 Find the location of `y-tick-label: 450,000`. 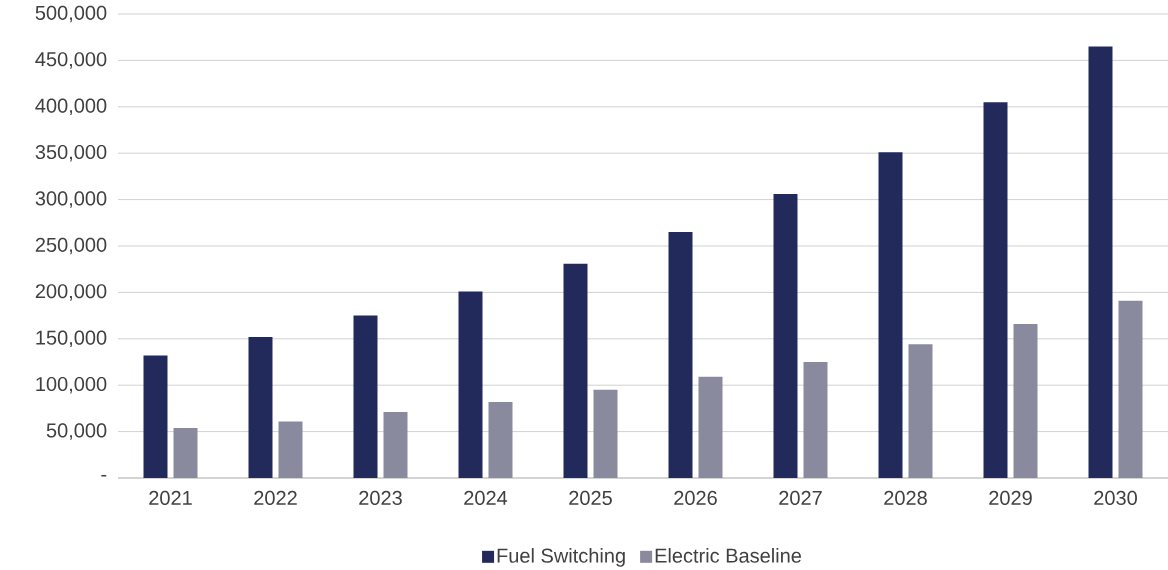

y-tick-label: 450,000 is located at coordinates (71, 60).